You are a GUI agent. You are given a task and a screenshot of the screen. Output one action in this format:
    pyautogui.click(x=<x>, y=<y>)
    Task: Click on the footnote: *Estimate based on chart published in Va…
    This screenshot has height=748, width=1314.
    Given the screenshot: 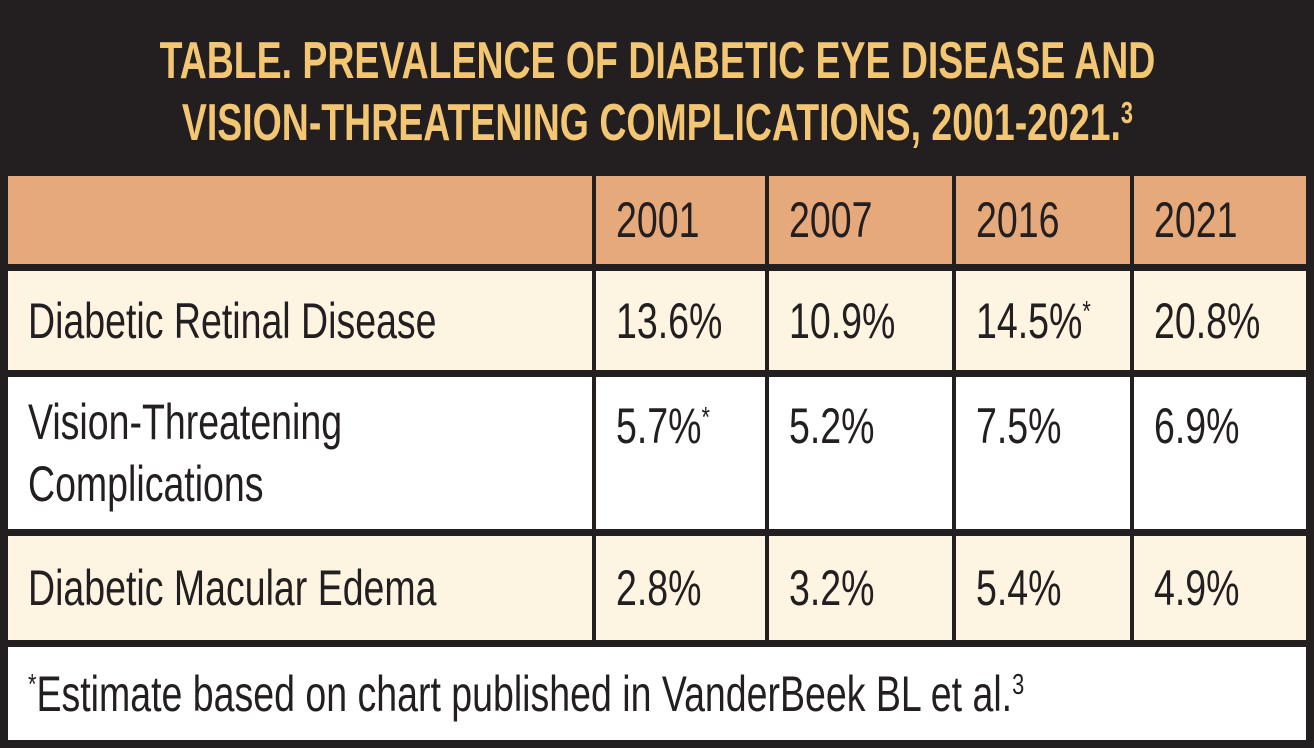 What is the action you would take?
    pyautogui.click(x=657, y=693)
    